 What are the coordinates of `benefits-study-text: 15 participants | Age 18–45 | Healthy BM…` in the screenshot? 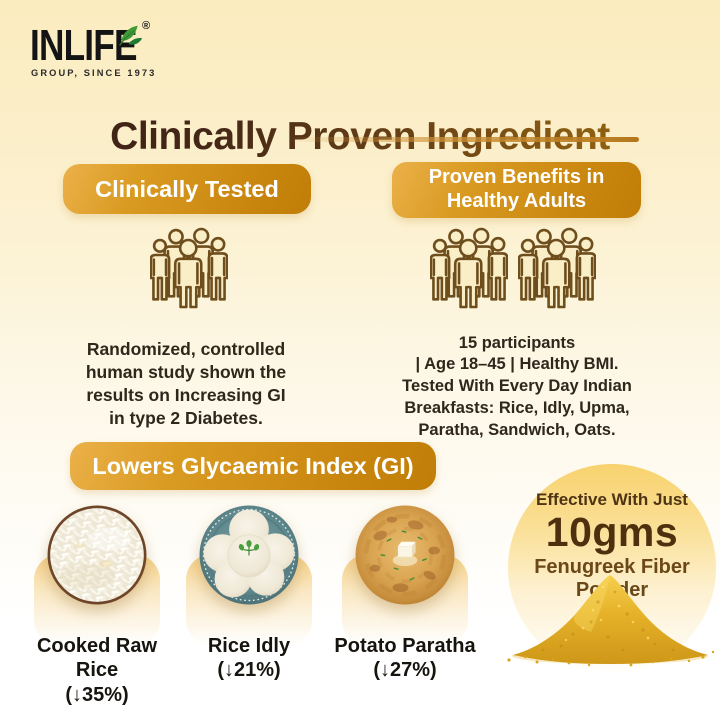 It's located at (517, 386).